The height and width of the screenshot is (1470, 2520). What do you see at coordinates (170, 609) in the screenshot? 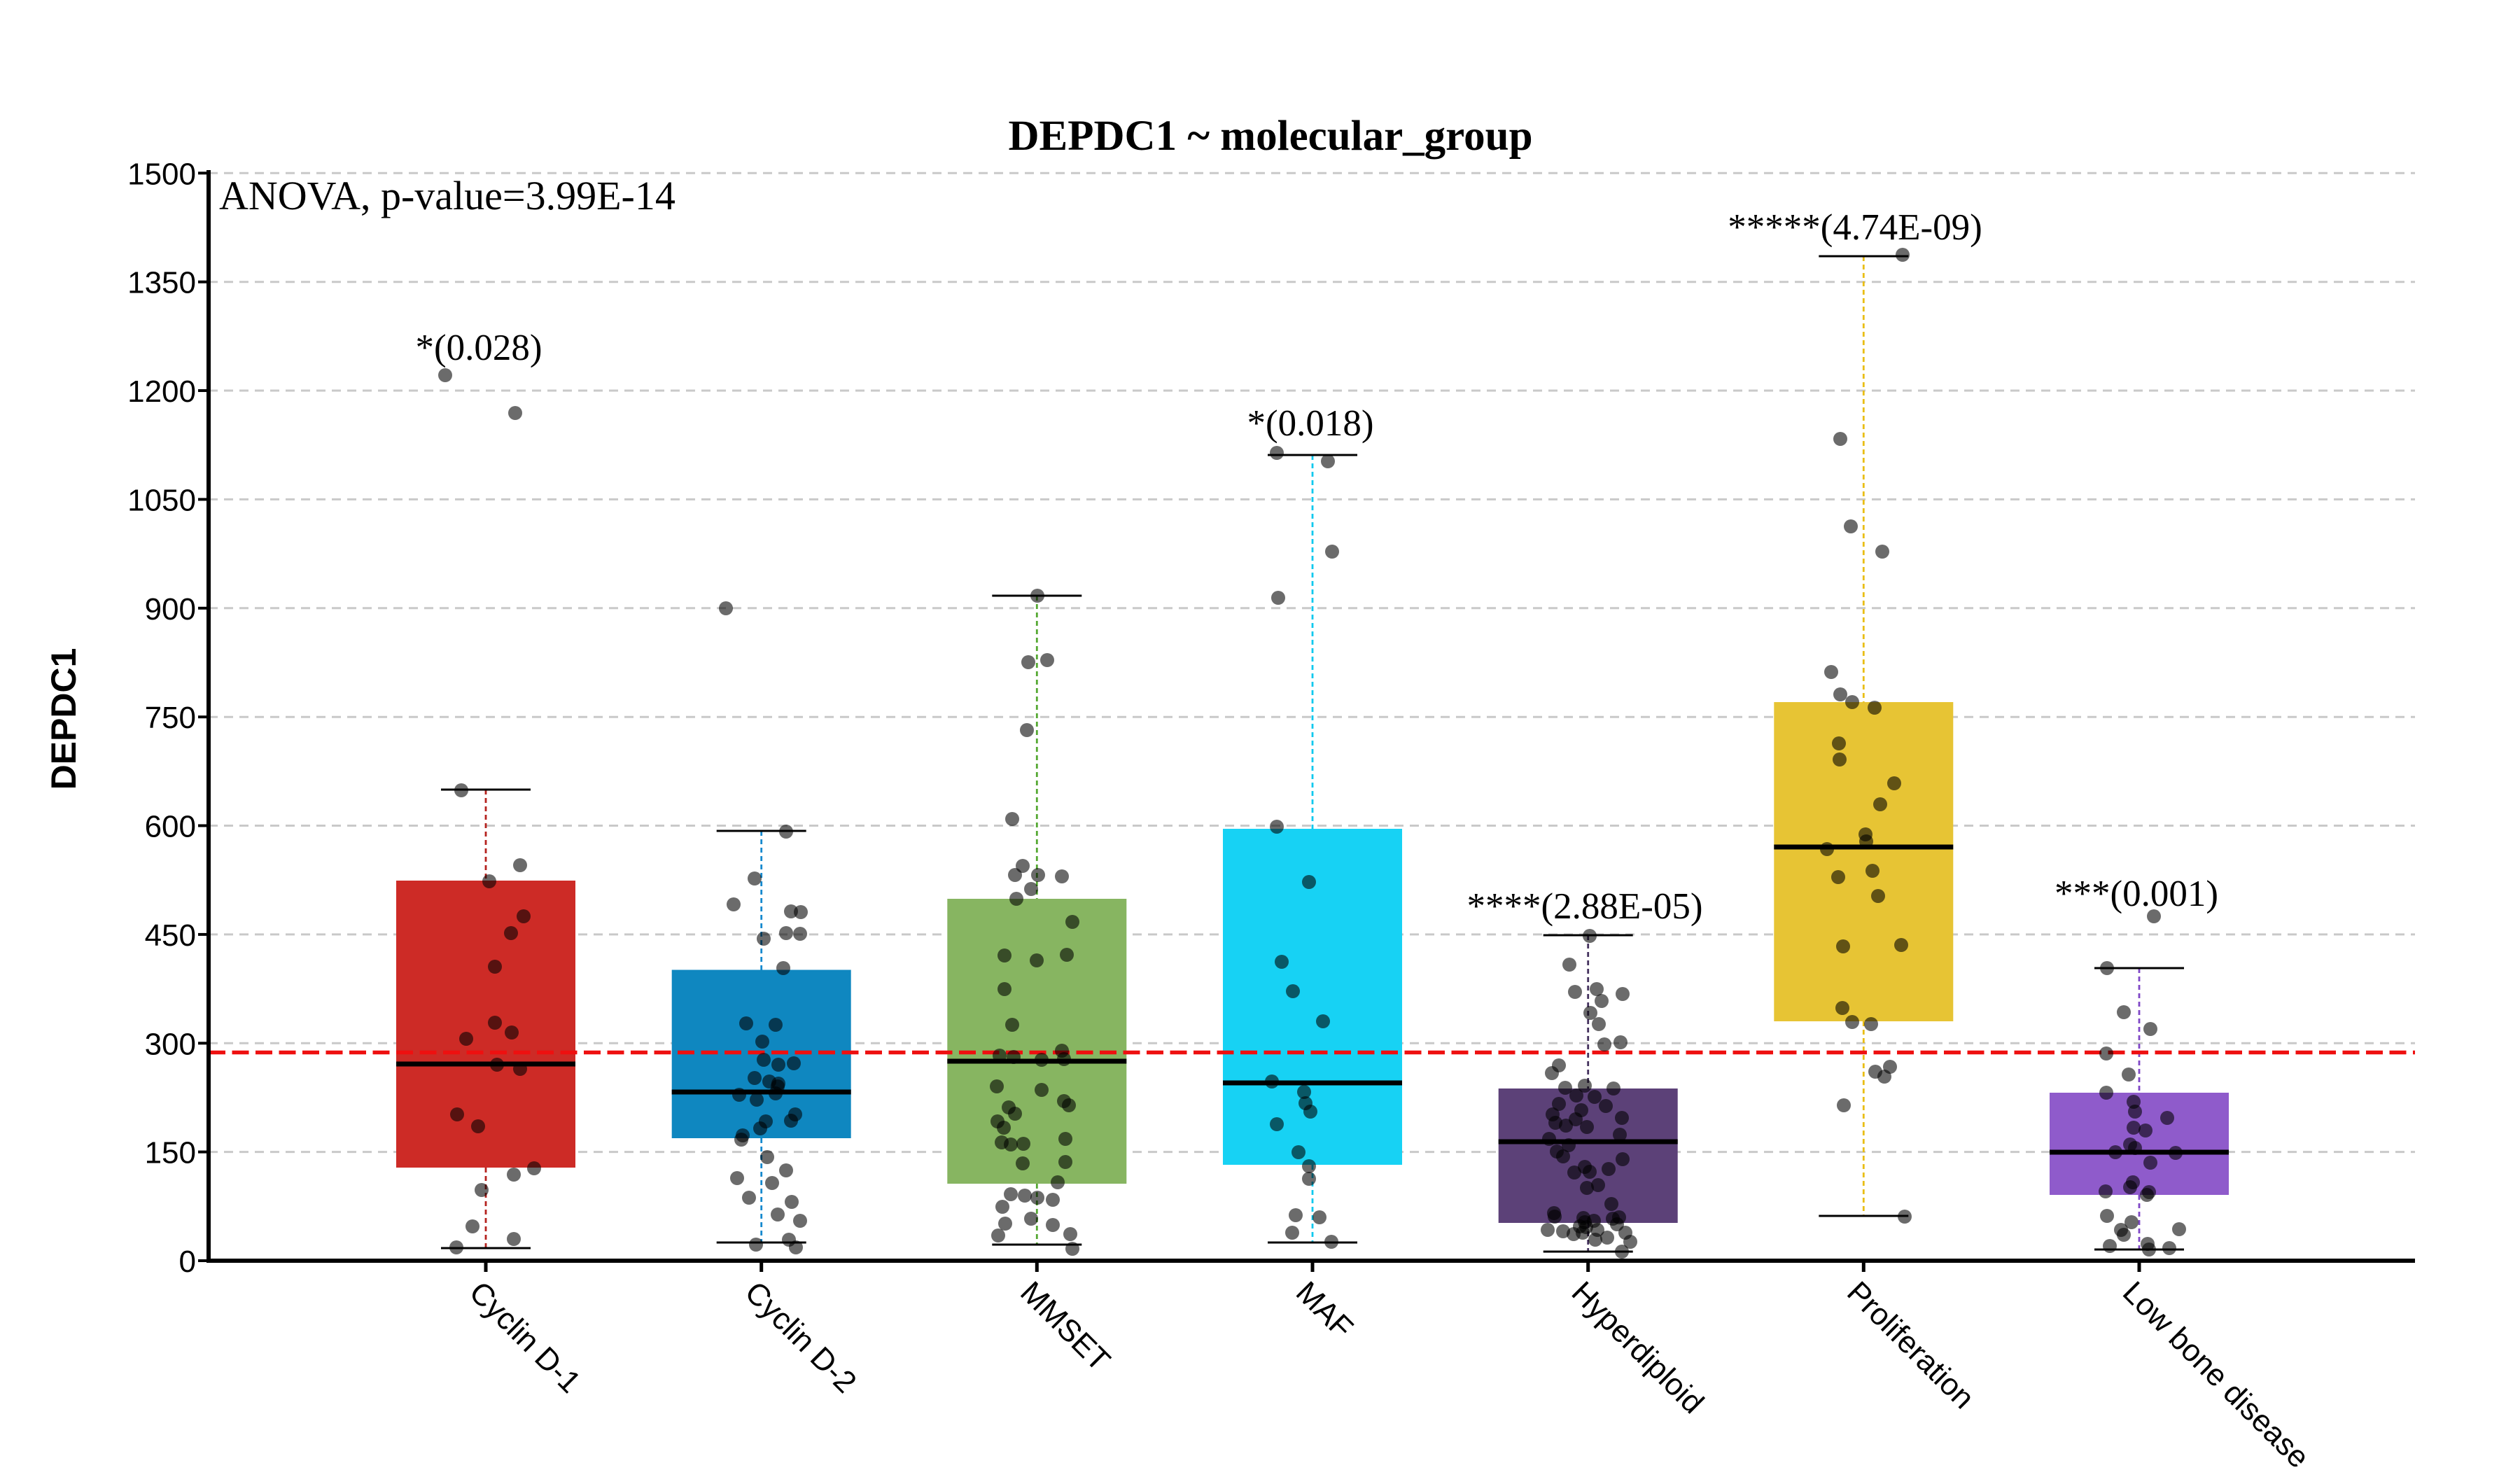
I see `svg-text: 900` at bounding box center [170, 609].